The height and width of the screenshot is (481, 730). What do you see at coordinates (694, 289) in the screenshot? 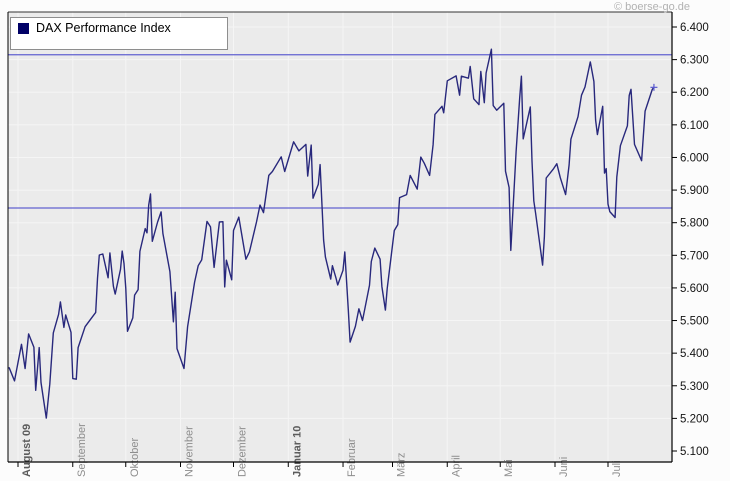
I see `y-tick-label: 5.600` at bounding box center [694, 289].